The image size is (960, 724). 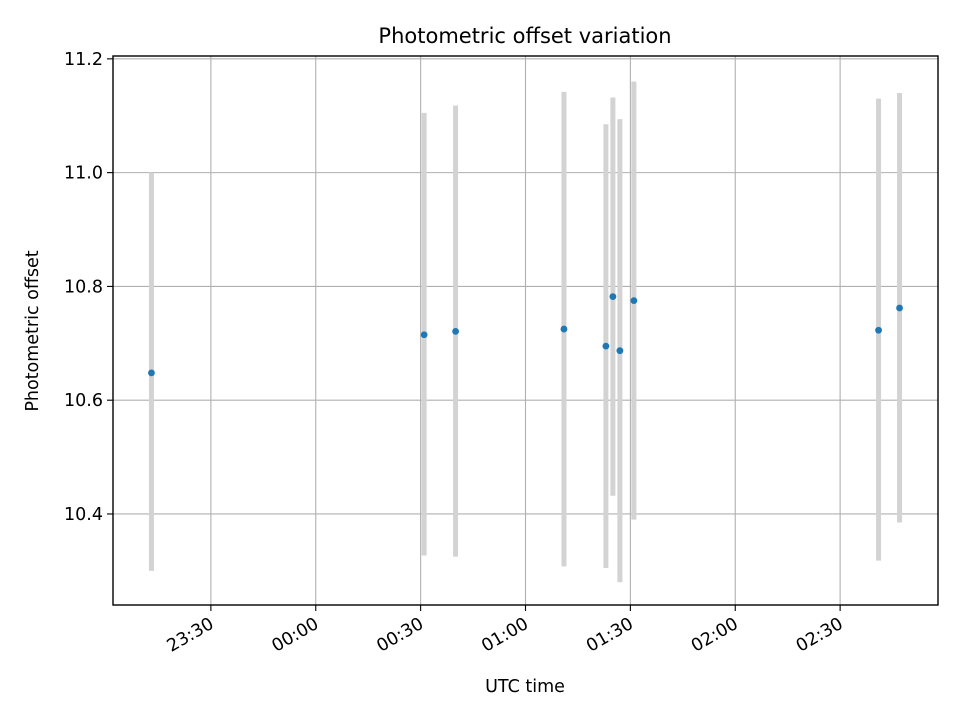 What do you see at coordinates (83, 515) in the screenshot?
I see `y-tick-label: 10.4` at bounding box center [83, 515].